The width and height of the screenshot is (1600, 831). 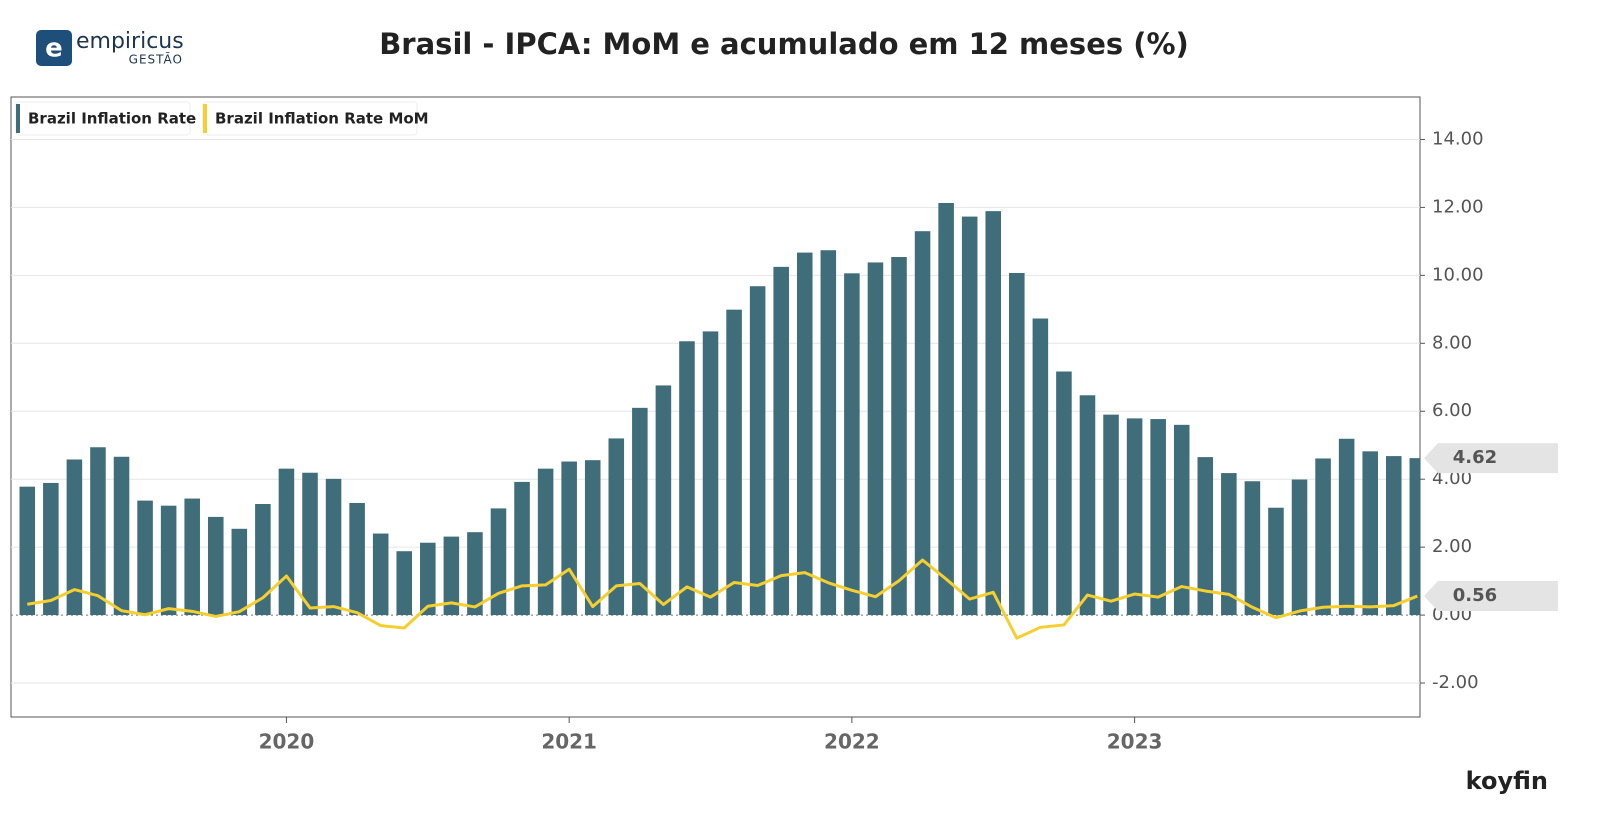 What do you see at coordinates (1458, 206) in the screenshot?
I see `y-tick-label: 12.00` at bounding box center [1458, 206].